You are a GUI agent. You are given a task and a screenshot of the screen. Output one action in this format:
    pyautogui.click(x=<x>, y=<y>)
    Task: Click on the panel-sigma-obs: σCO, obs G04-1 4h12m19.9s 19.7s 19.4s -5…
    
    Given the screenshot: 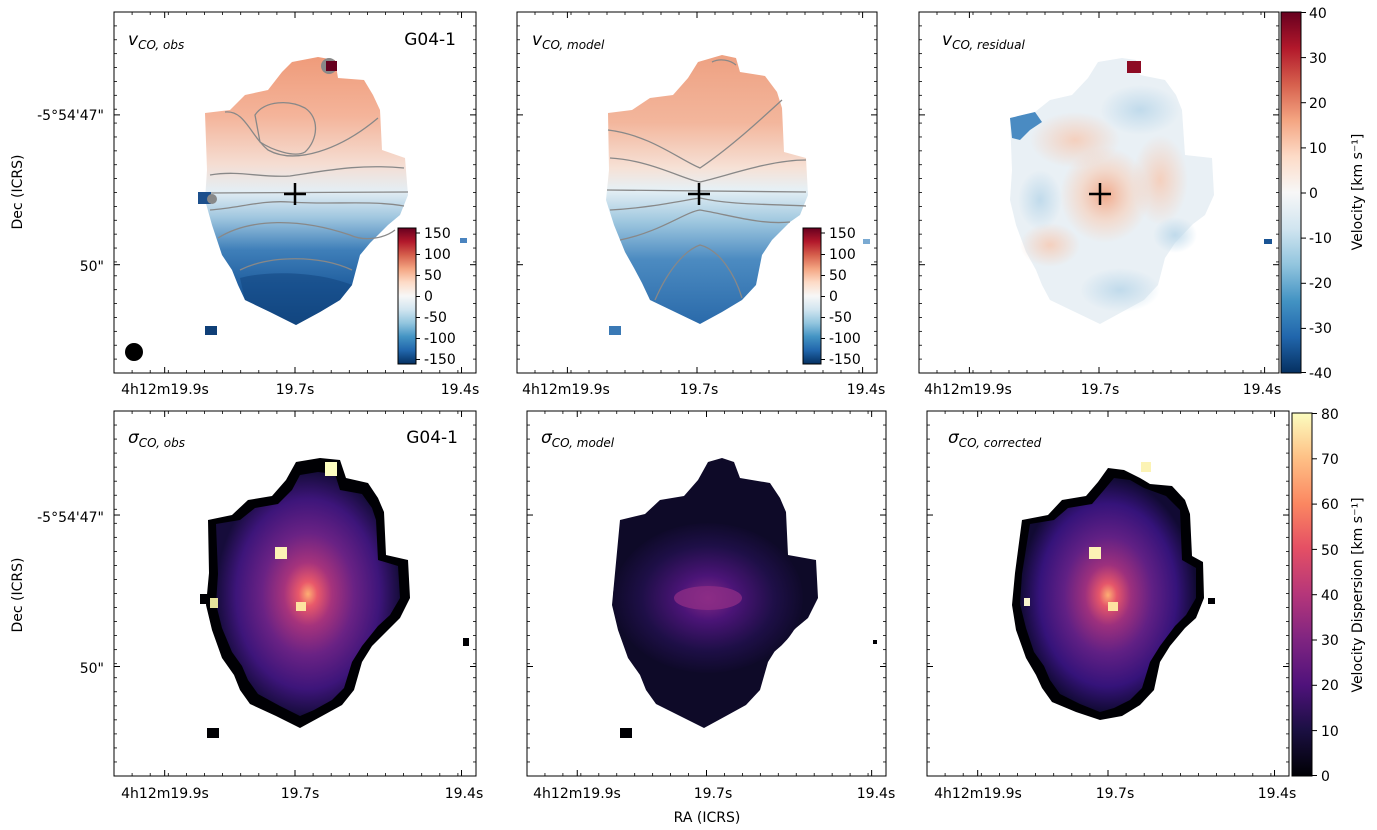 What is the action you would take?
    pyautogui.click(x=260, y=615)
    